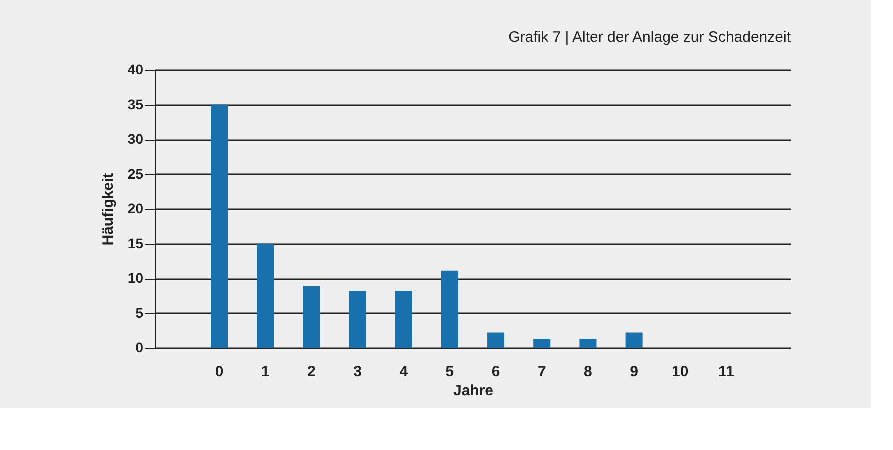 The height and width of the screenshot is (450, 893). Describe the element at coordinates (588, 372) in the screenshot. I see `x-tick-label: 8` at that location.